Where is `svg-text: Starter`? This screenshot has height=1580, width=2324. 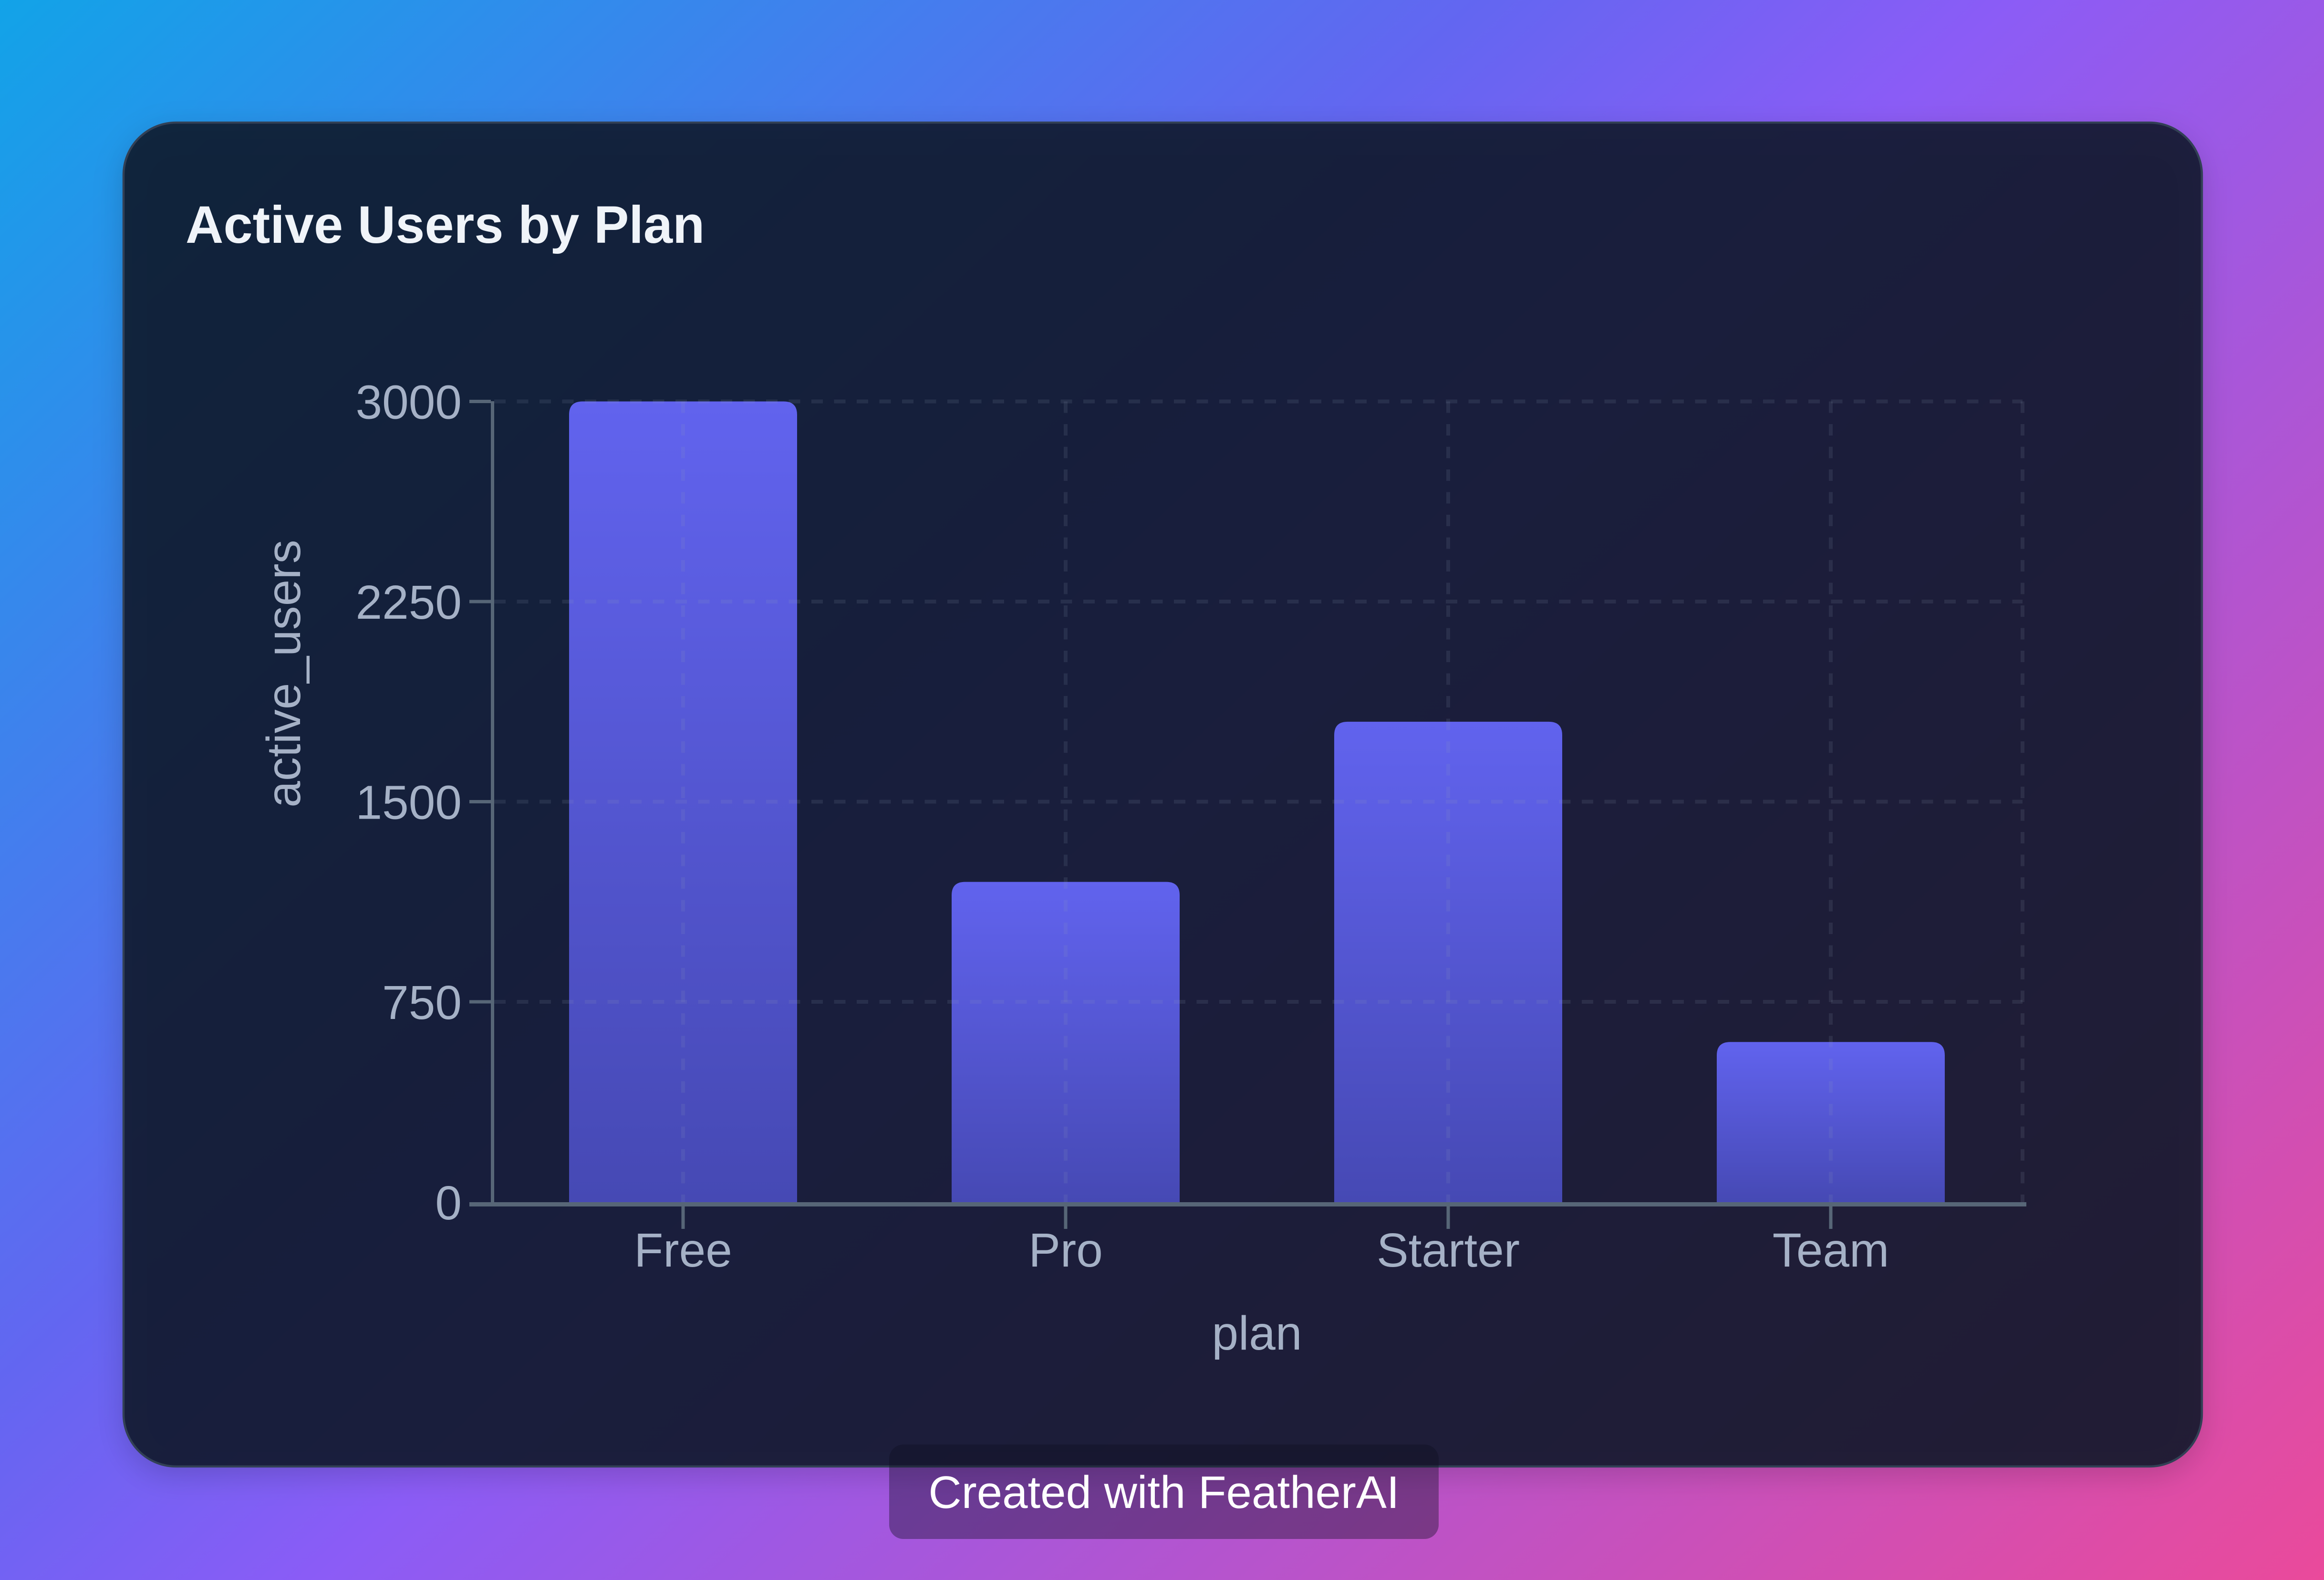
svg-text: Starter is located at coordinates (1448, 1250).